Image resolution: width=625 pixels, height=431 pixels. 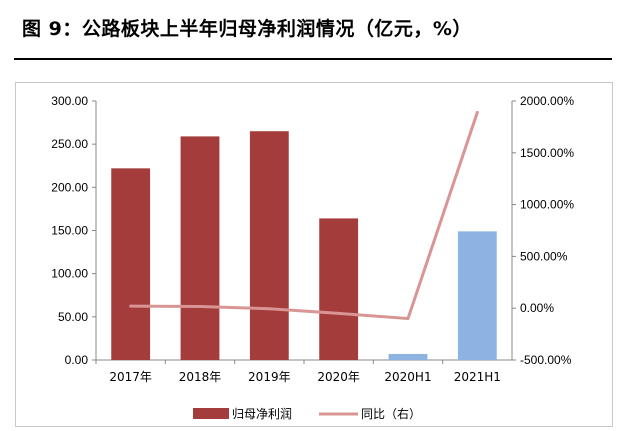 I want to click on y-right-tick-label: 500.00%, so click(x=544, y=256).